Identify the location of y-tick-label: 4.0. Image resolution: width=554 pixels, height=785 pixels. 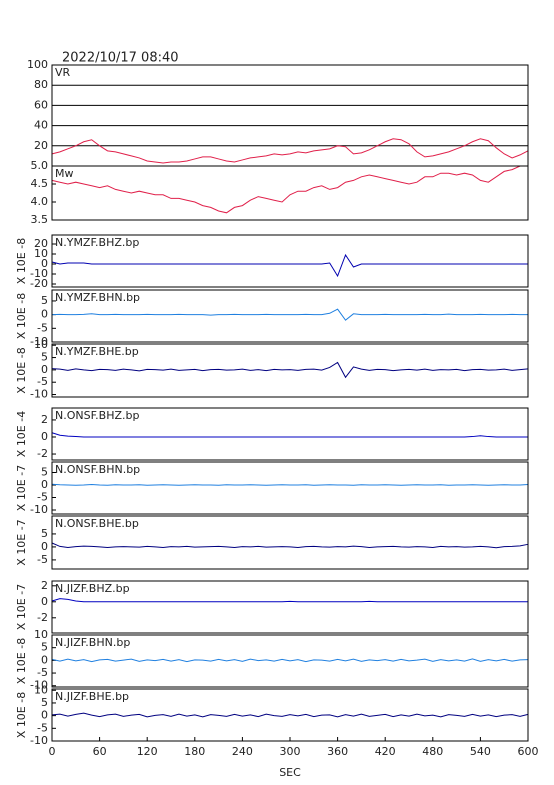
(40, 201).